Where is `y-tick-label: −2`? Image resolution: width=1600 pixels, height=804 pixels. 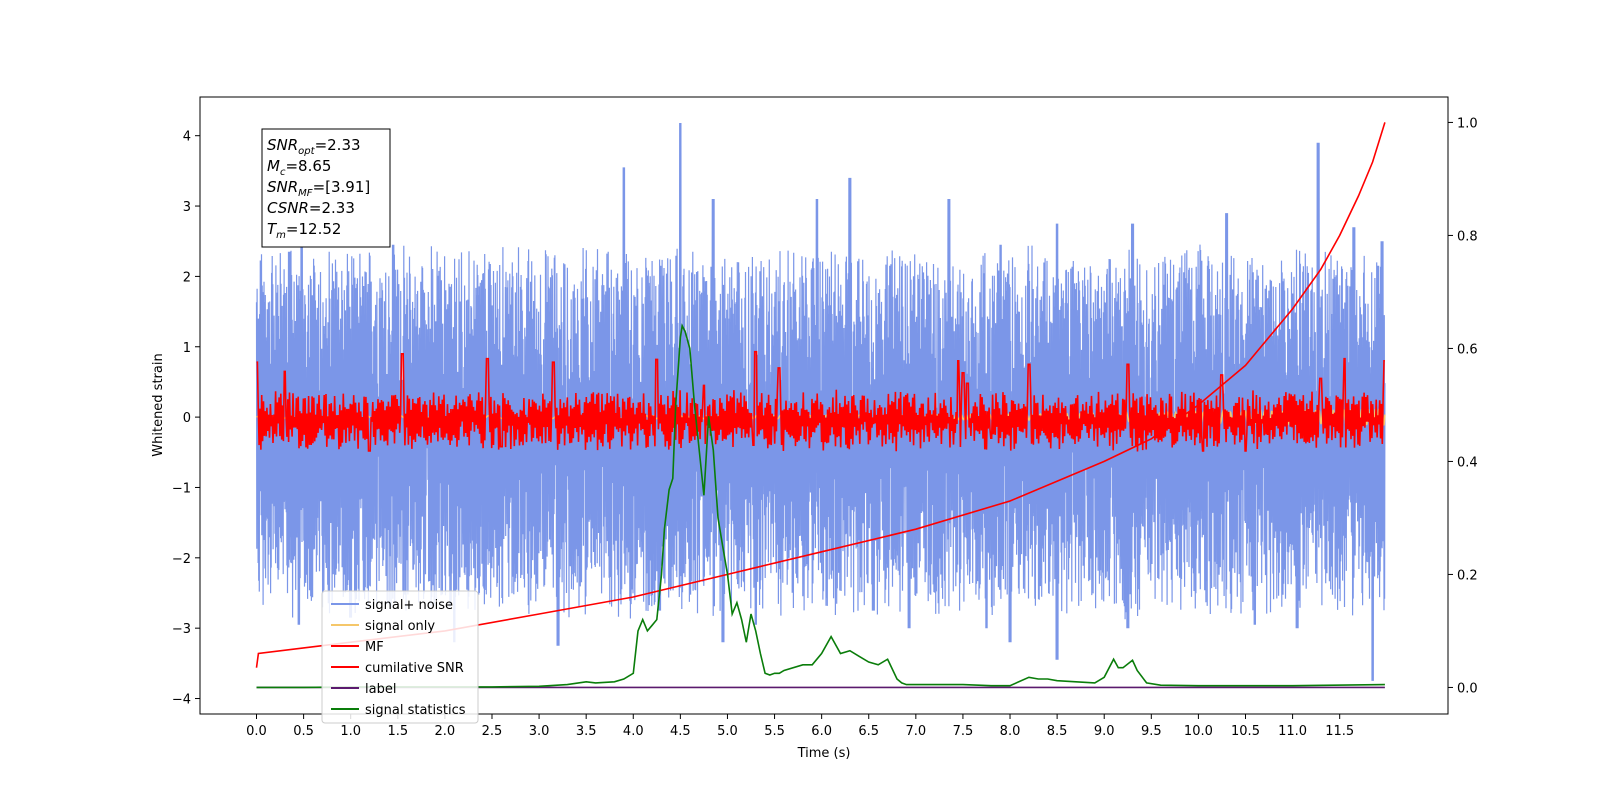 y-tick-label: −2 is located at coordinates (181, 559).